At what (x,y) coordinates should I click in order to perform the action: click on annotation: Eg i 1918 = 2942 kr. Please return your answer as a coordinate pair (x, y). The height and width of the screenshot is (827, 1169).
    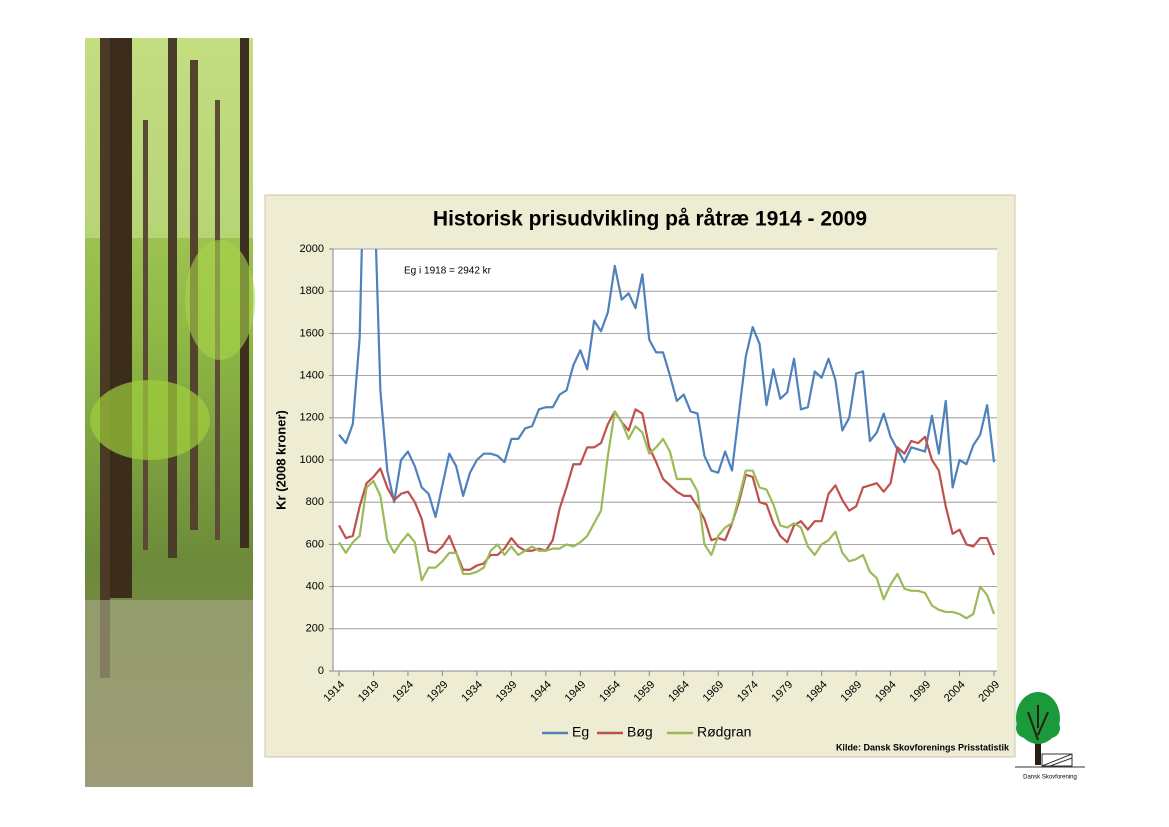
    Looking at the image, I should click on (448, 271).